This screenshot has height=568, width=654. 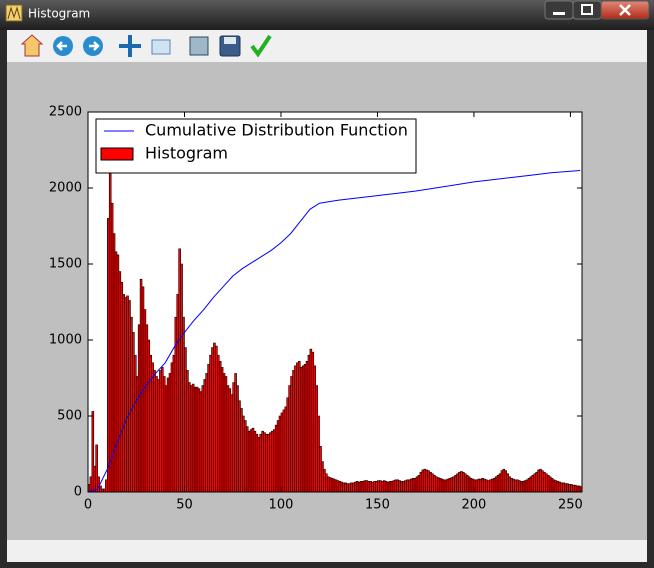 I want to click on home-button, so click(x=32, y=45).